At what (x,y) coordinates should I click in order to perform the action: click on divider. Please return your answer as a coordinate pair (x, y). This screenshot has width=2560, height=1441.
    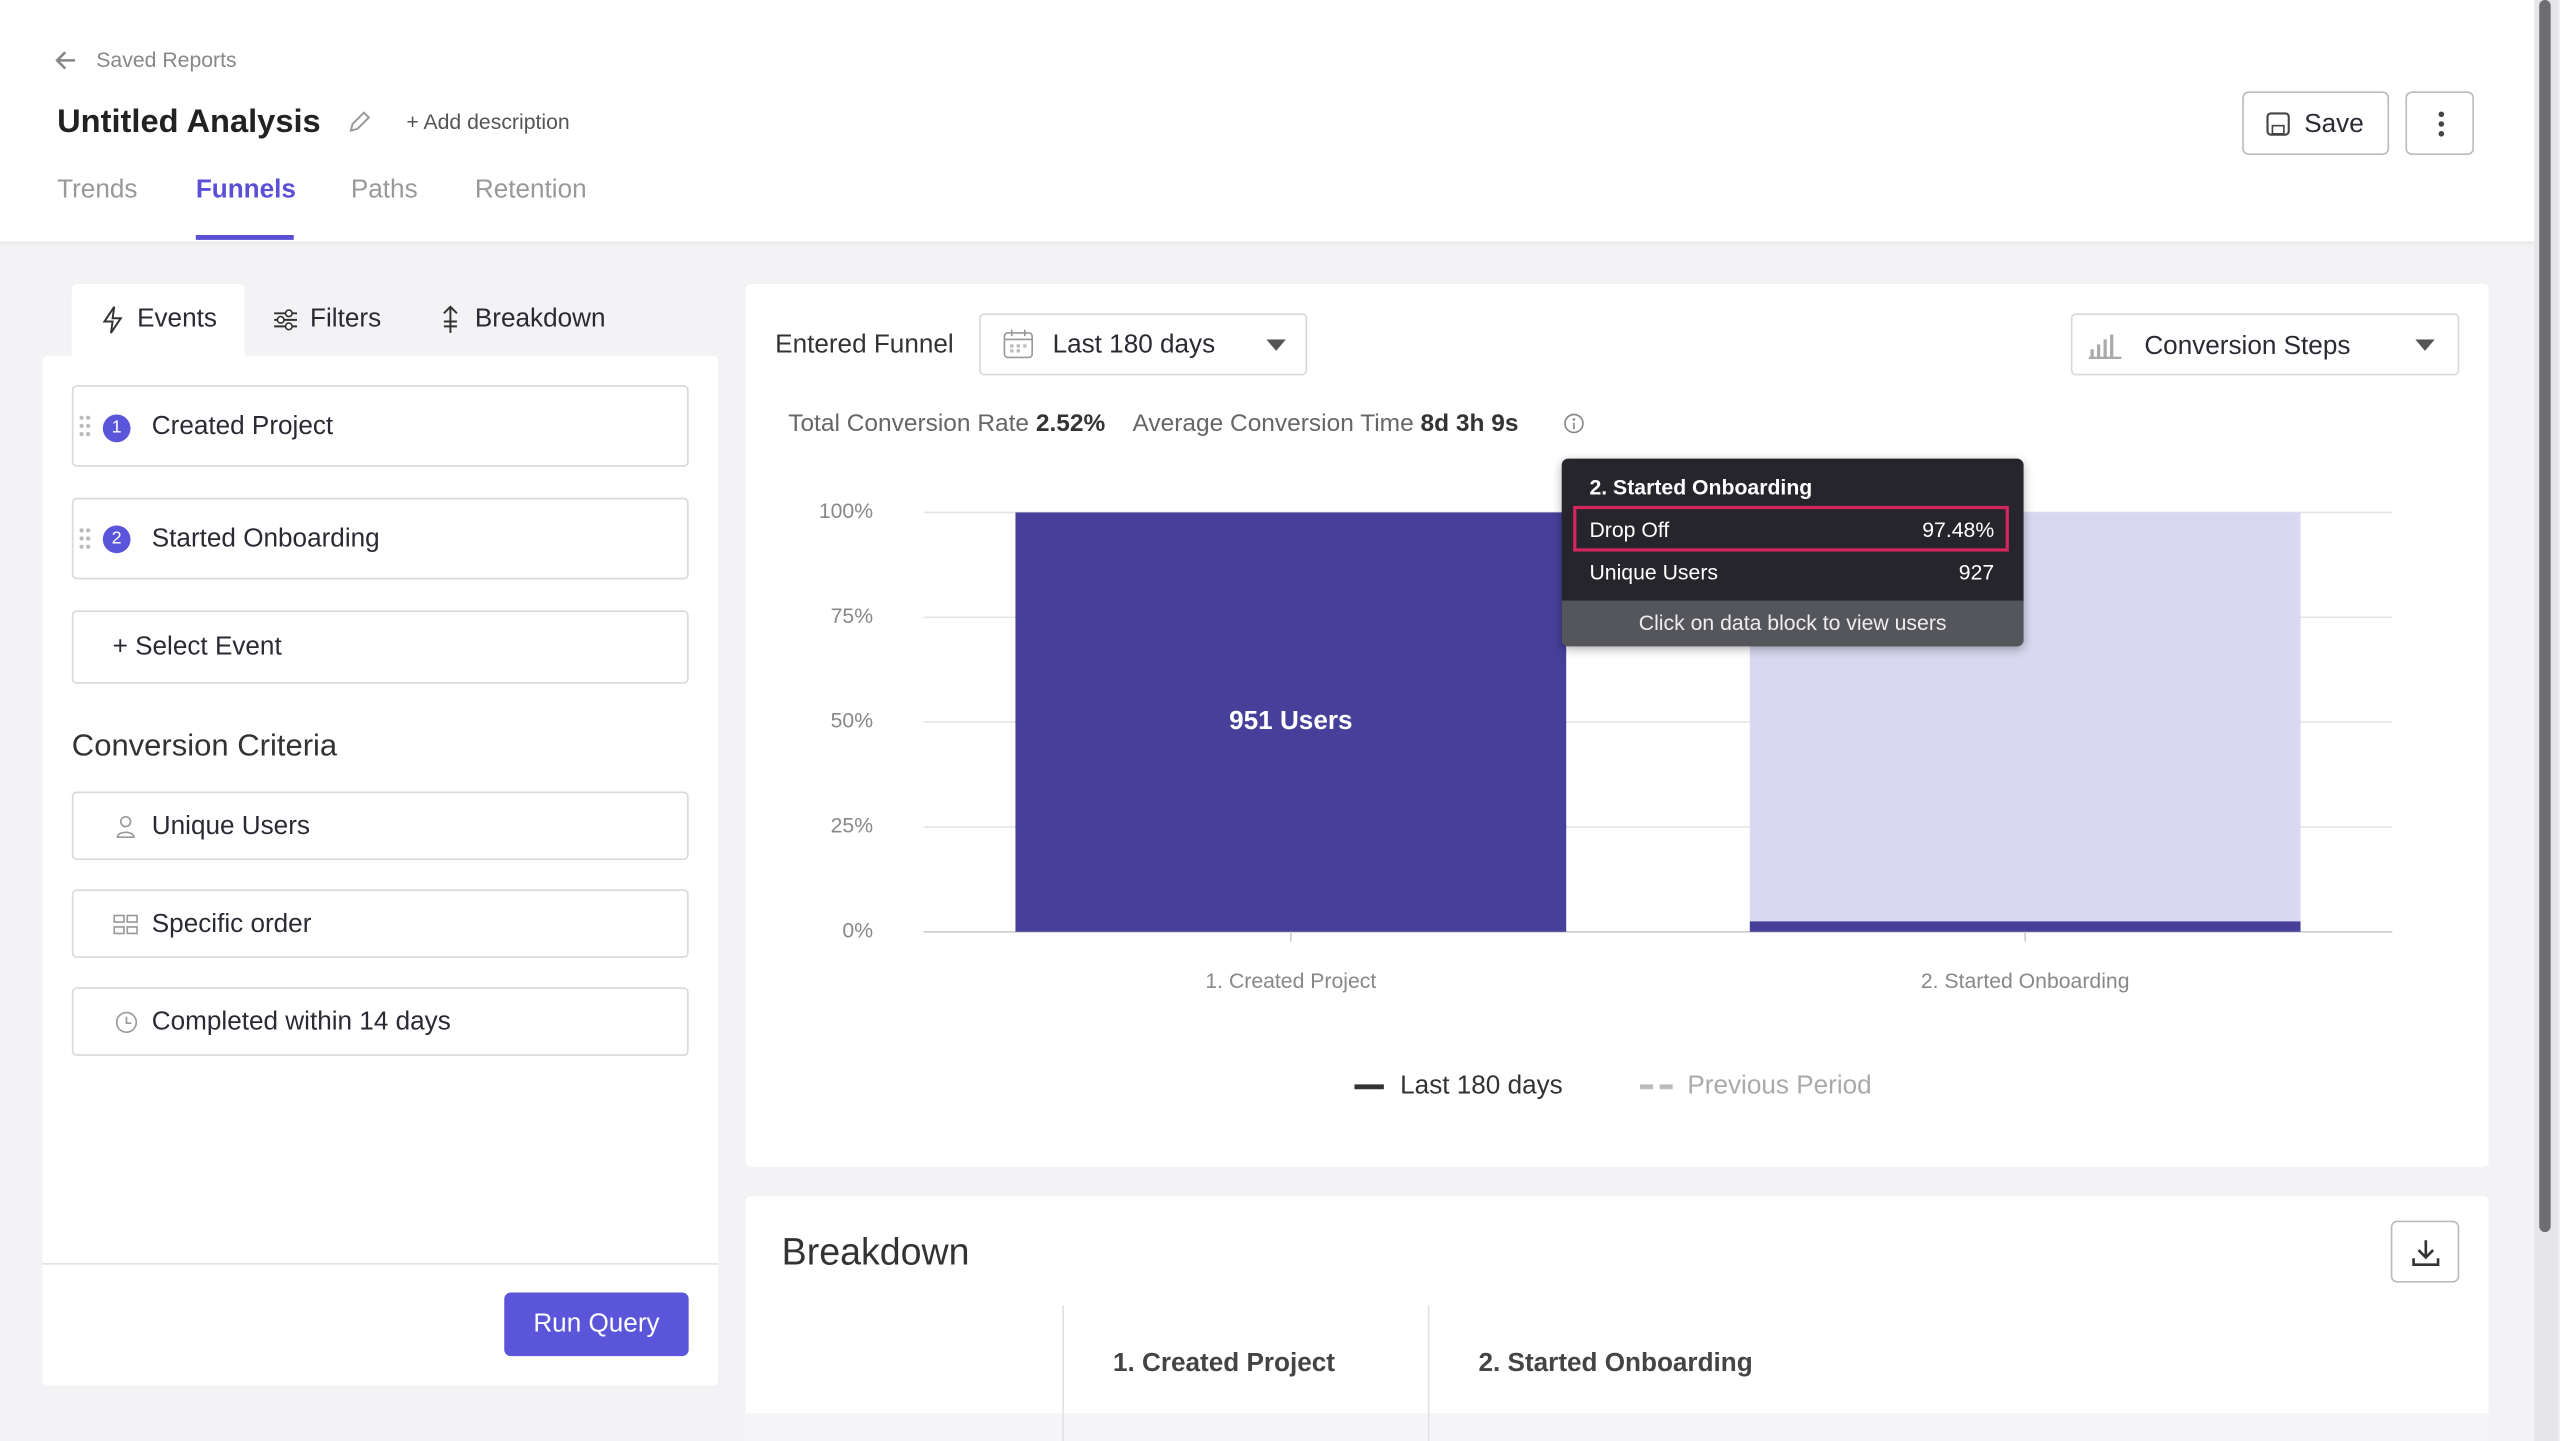
    Looking at the image, I should click on (380, 1264).